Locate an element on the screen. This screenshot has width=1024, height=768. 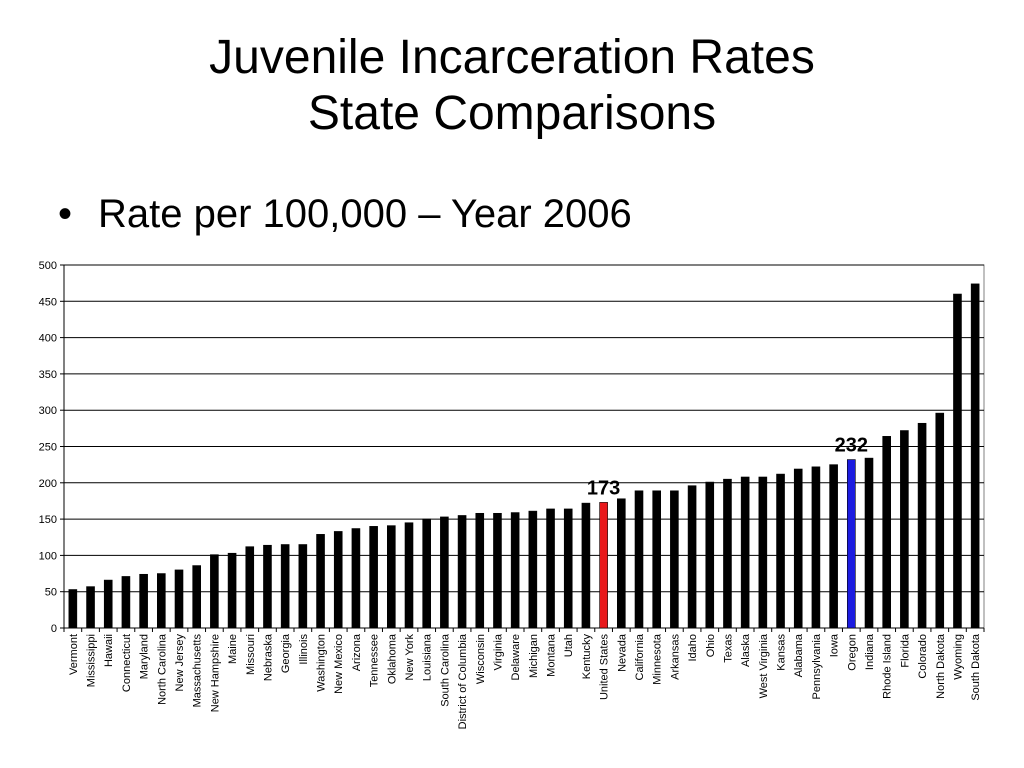
x-tick-label: New Hampshire is located at coordinates (215, 673).